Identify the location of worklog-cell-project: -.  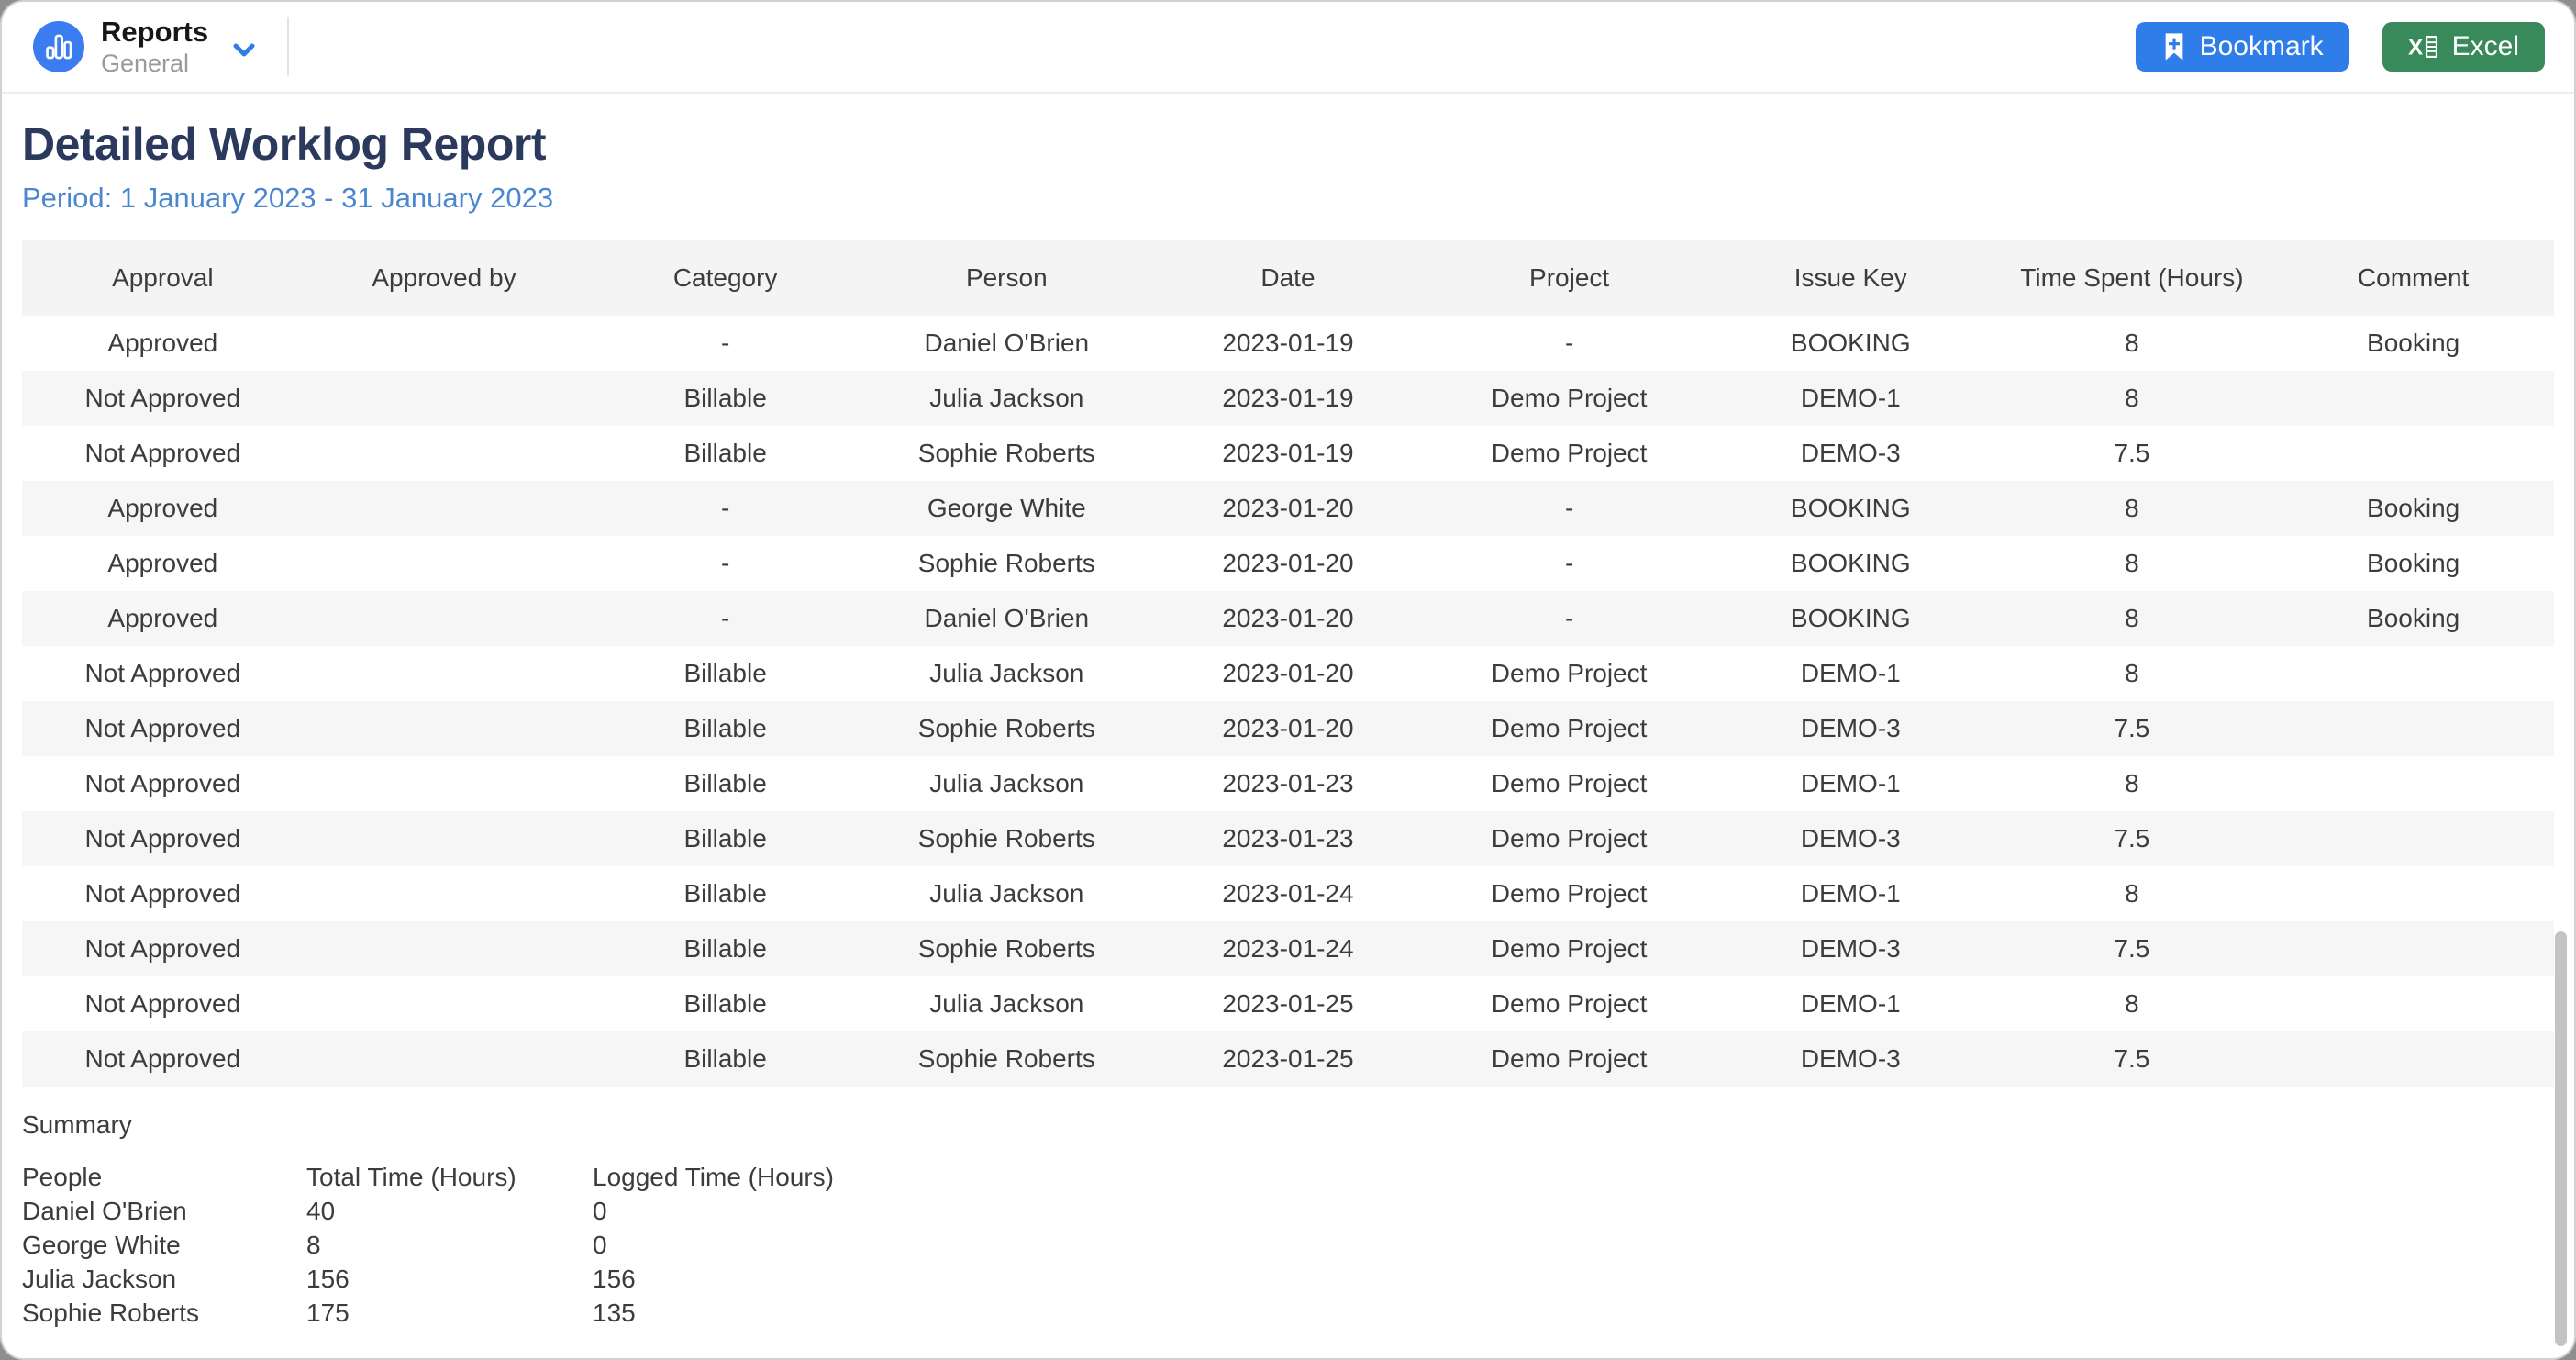
(1569, 508).